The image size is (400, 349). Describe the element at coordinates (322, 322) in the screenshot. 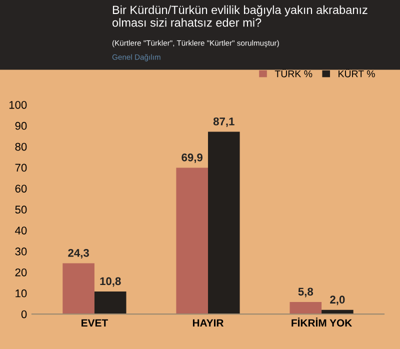

I see `x-tick-label: FİKRİM YOK` at that location.